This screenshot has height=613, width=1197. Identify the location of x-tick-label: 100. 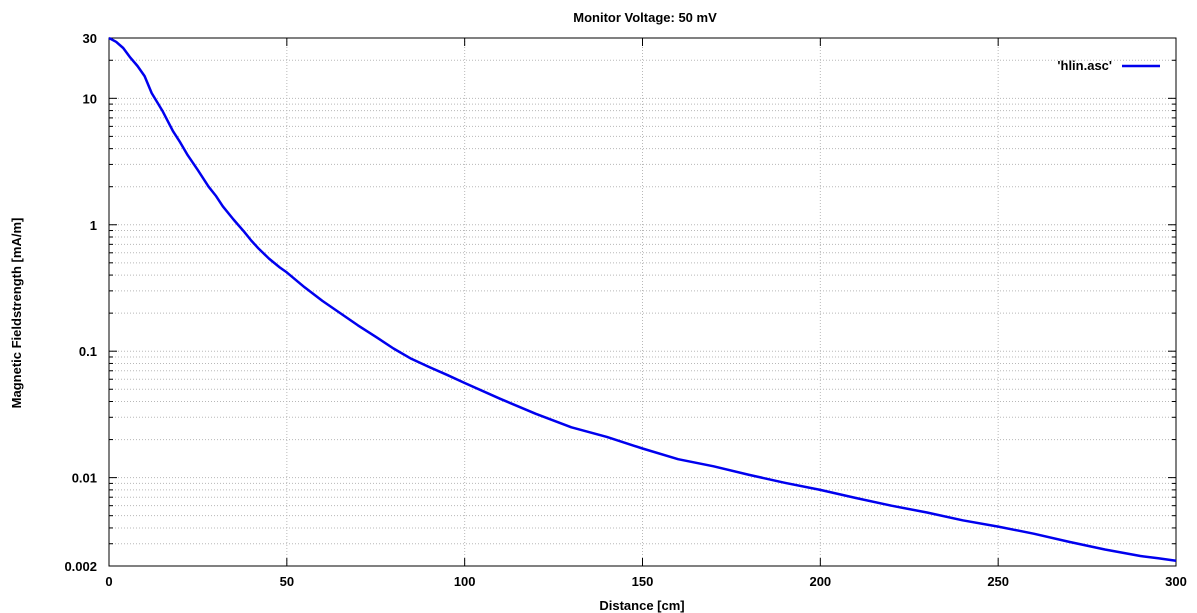
(465, 581).